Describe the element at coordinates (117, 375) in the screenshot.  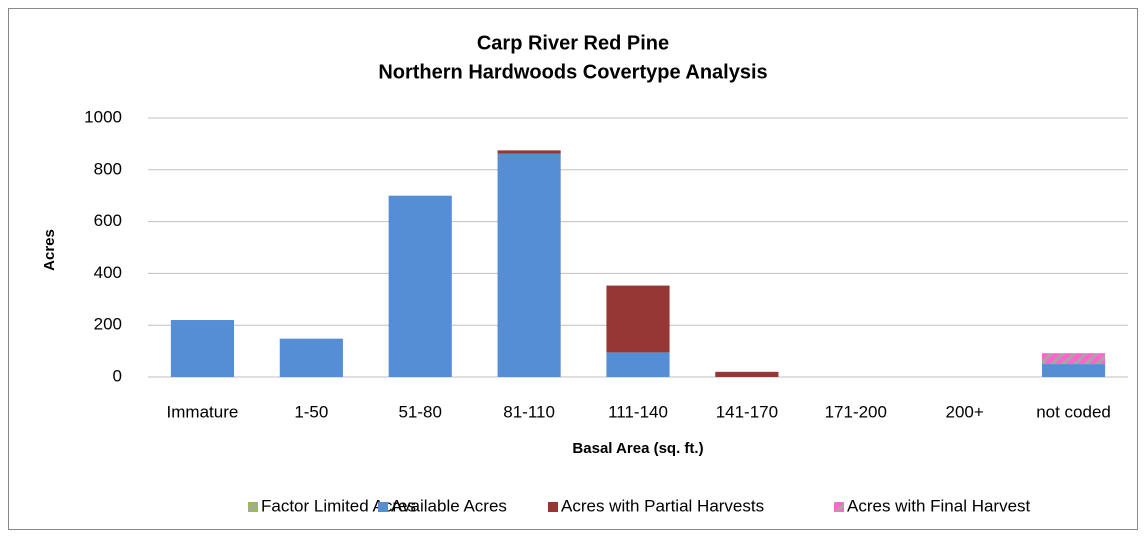
I see `y-tick-label: 0` at that location.